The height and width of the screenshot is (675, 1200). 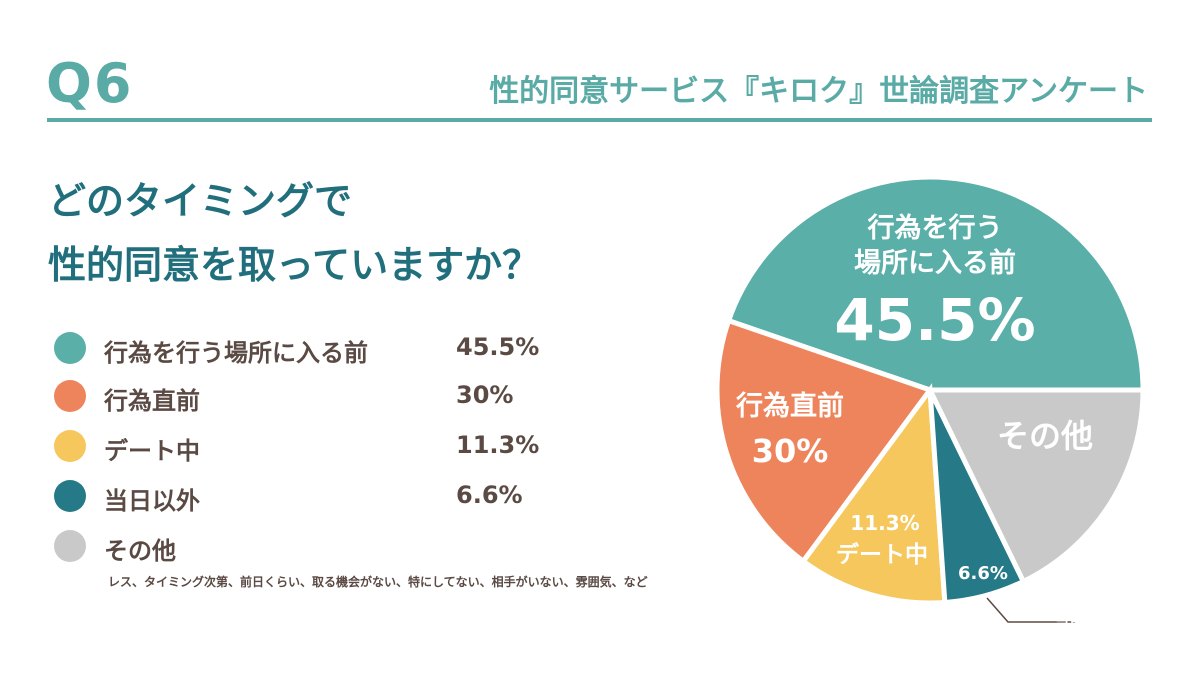 What do you see at coordinates (1030, 610) in the screenshot?
I see `callout-line` at bounding box center [1030, 610].